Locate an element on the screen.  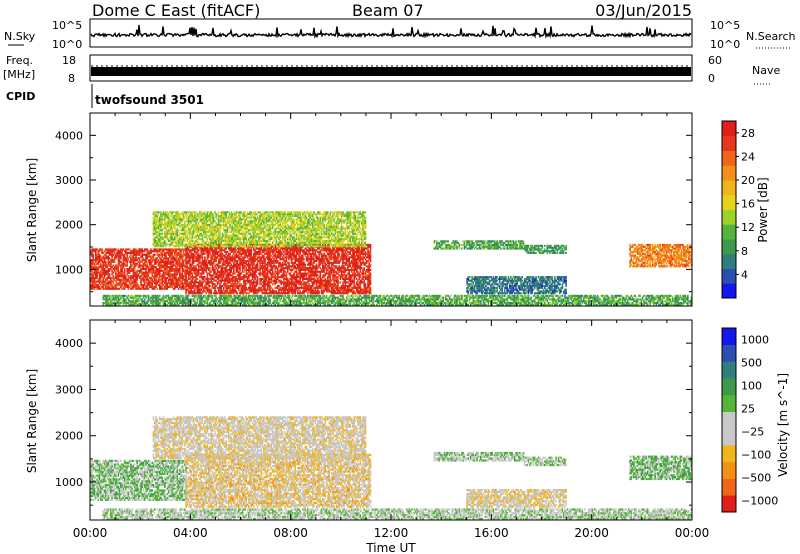
freq-panel: 18 8 Freq. [MHz] 60 0 Nave is located at coordinates (391, 69).